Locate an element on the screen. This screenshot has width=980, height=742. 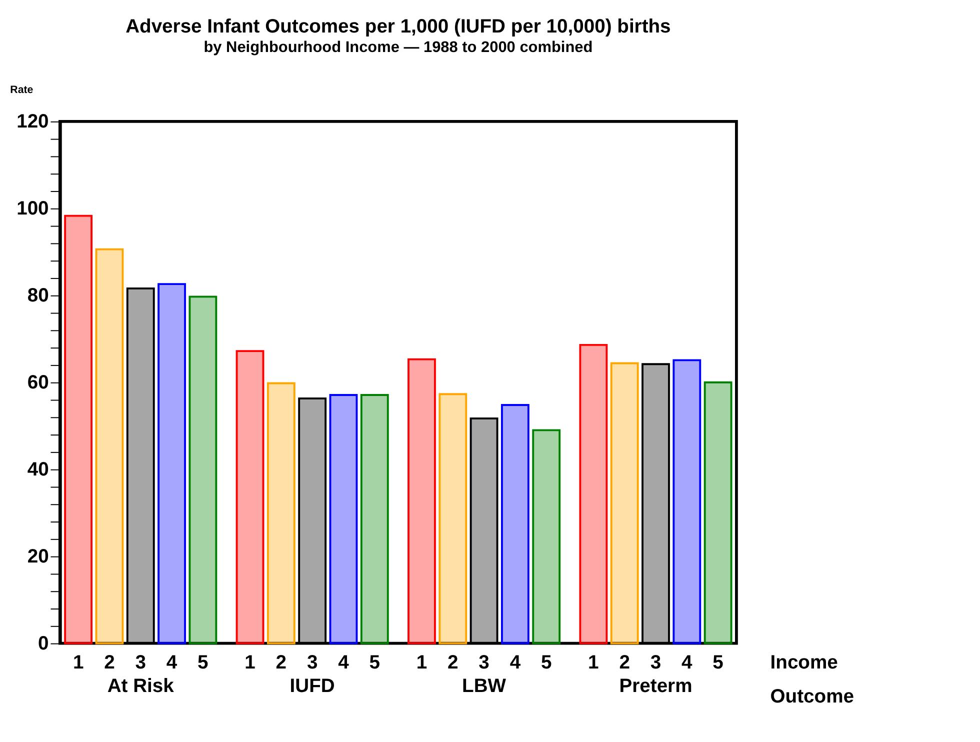
series-label: 4 is located at coordinates (172, 663).